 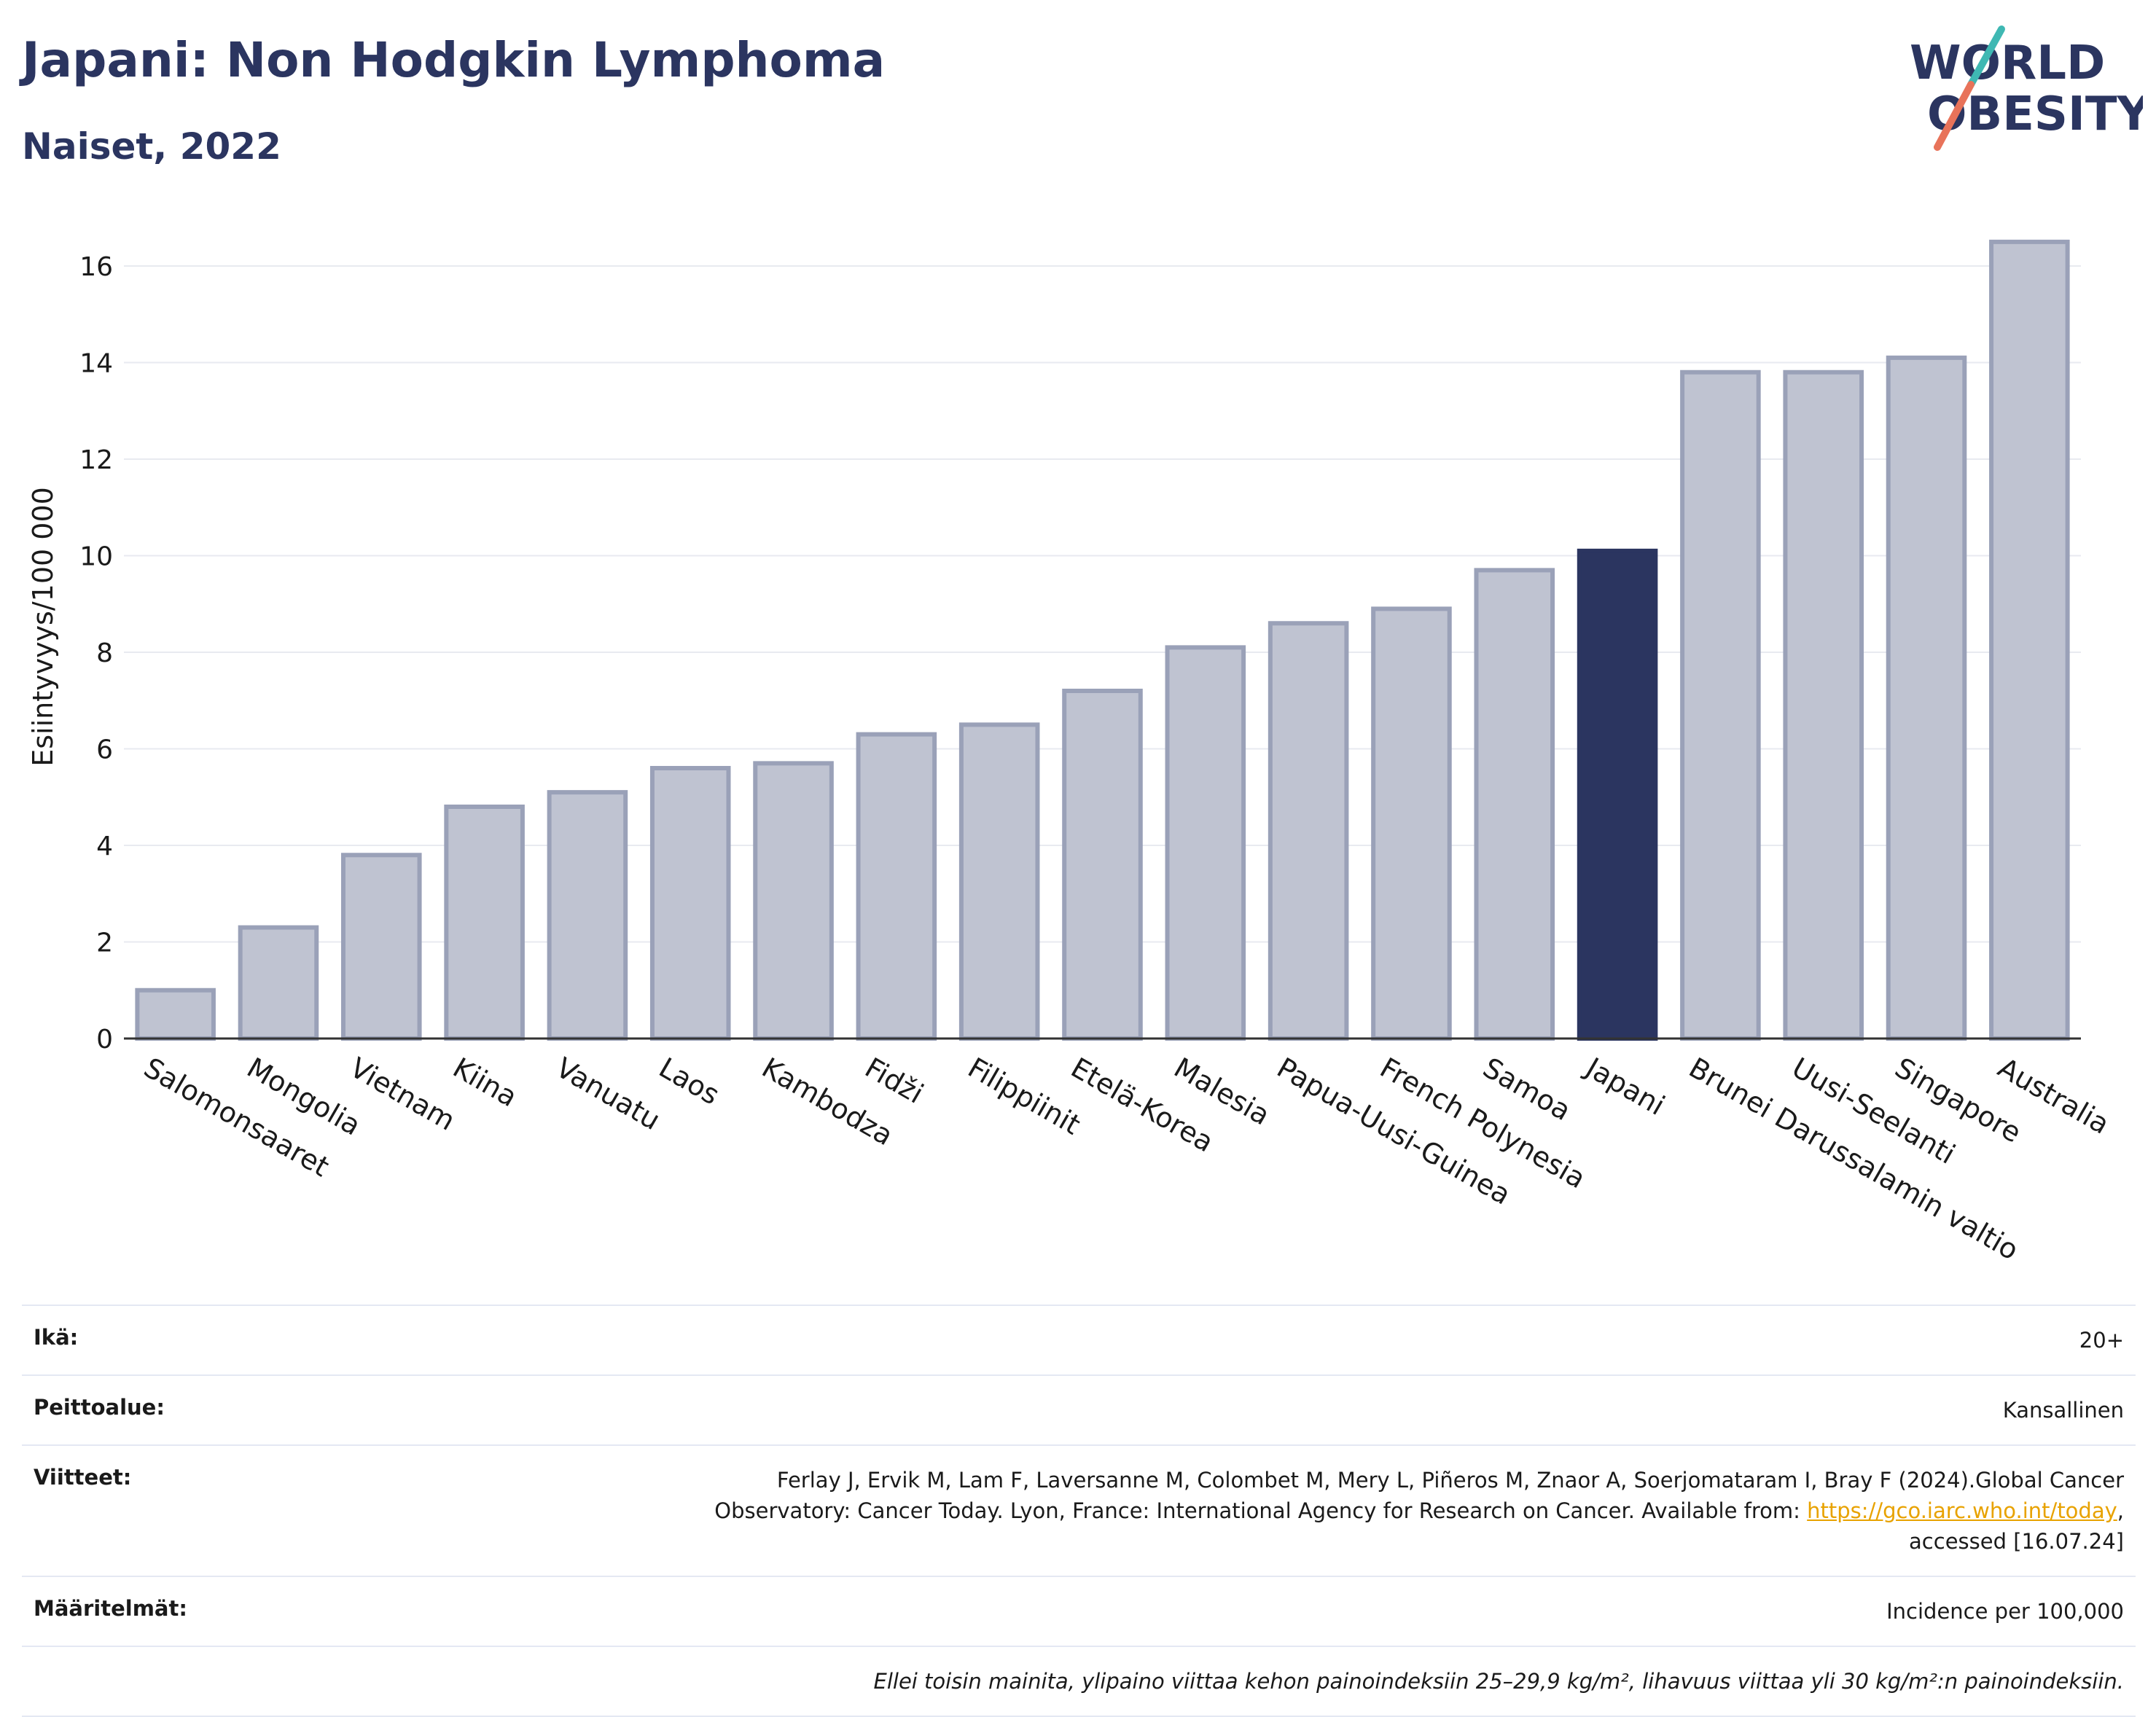 What do you see at coordinates (1720, 705) in the screenshot?
I see `bar-brunei-darussalamin-valtio` at bounding box center [1720, 705].